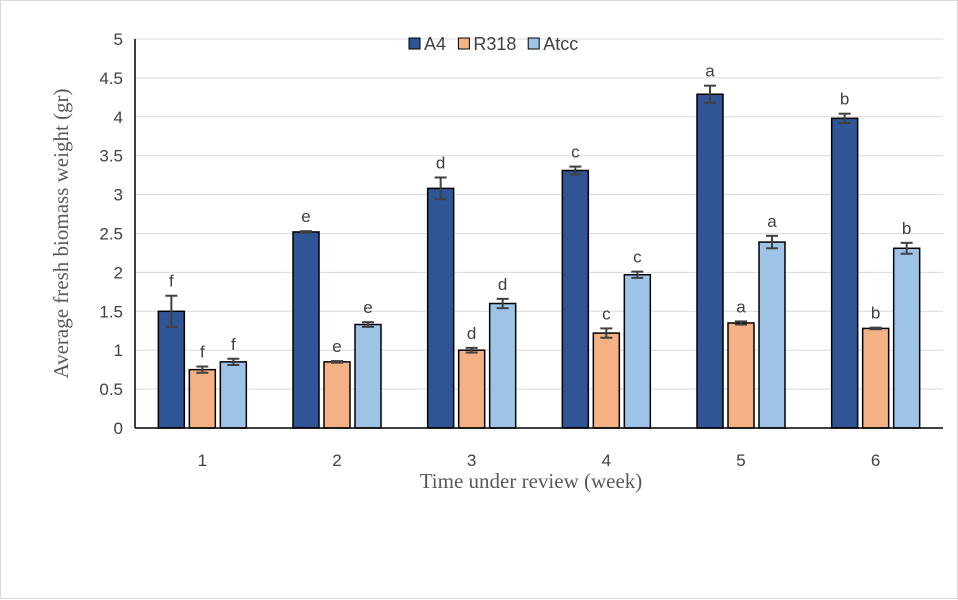  Describe the element at coordinates (111, 389) in the screenshot. I see `y-tick-label: 0.5` at that location.